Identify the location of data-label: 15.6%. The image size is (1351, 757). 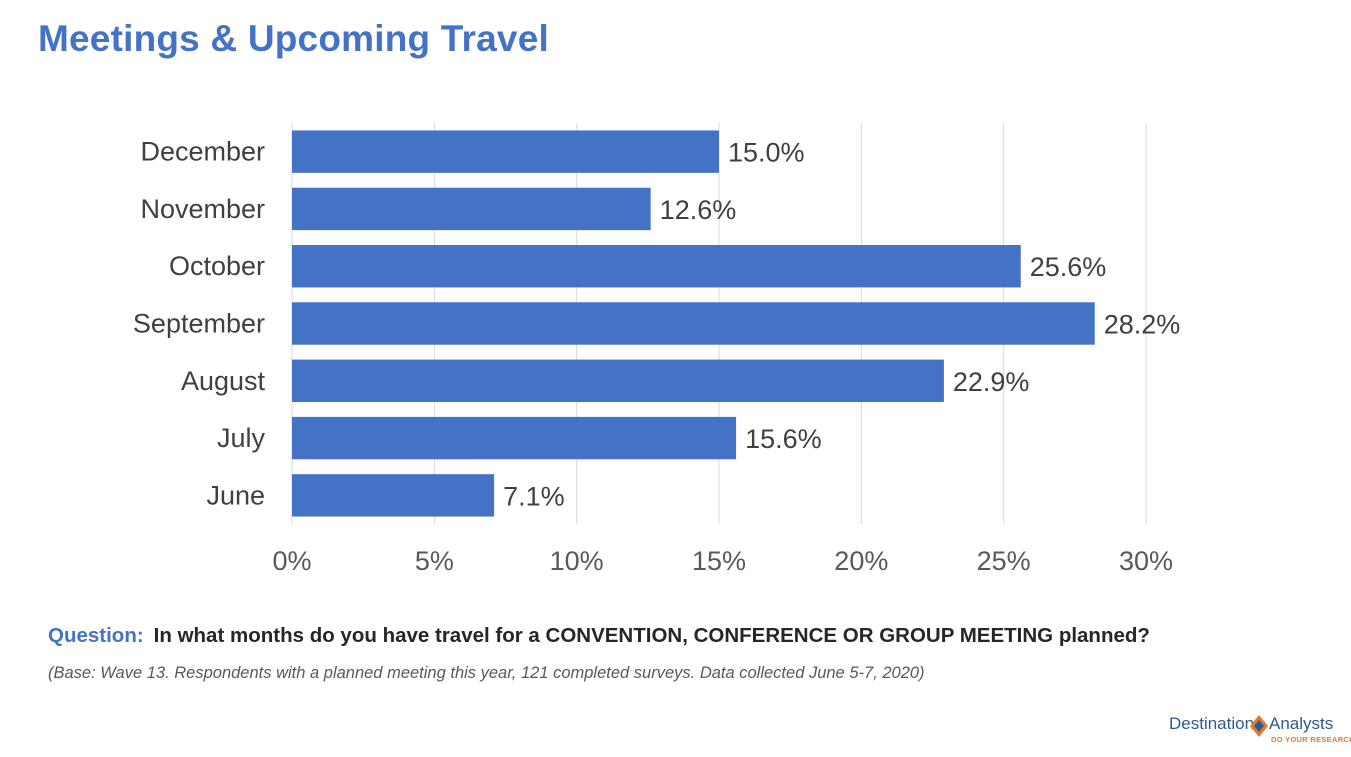
(783, 439).